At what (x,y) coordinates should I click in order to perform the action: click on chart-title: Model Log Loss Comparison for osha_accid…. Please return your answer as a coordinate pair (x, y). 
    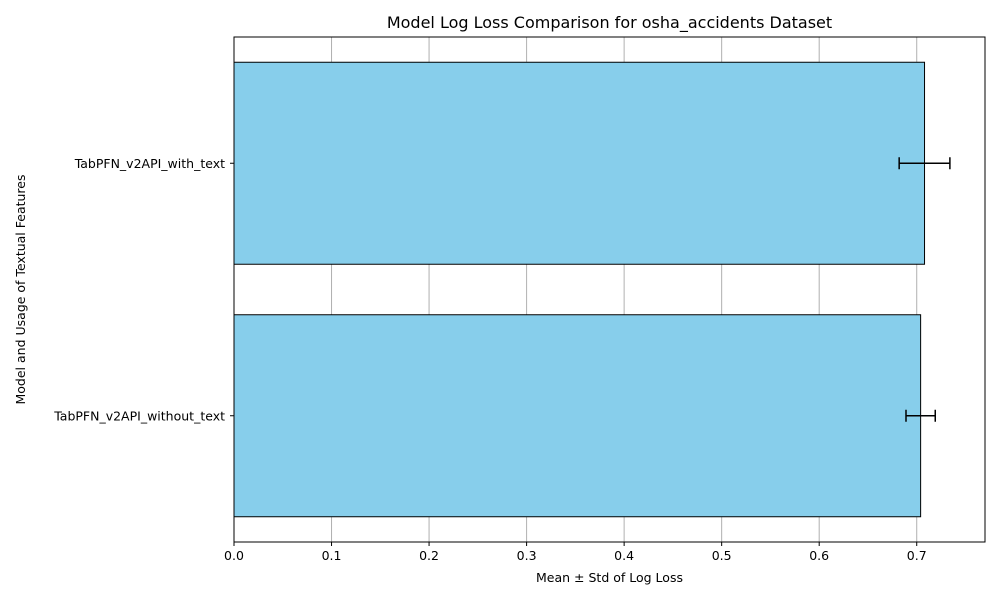
    Looking at the image, I should click on (609, 23).